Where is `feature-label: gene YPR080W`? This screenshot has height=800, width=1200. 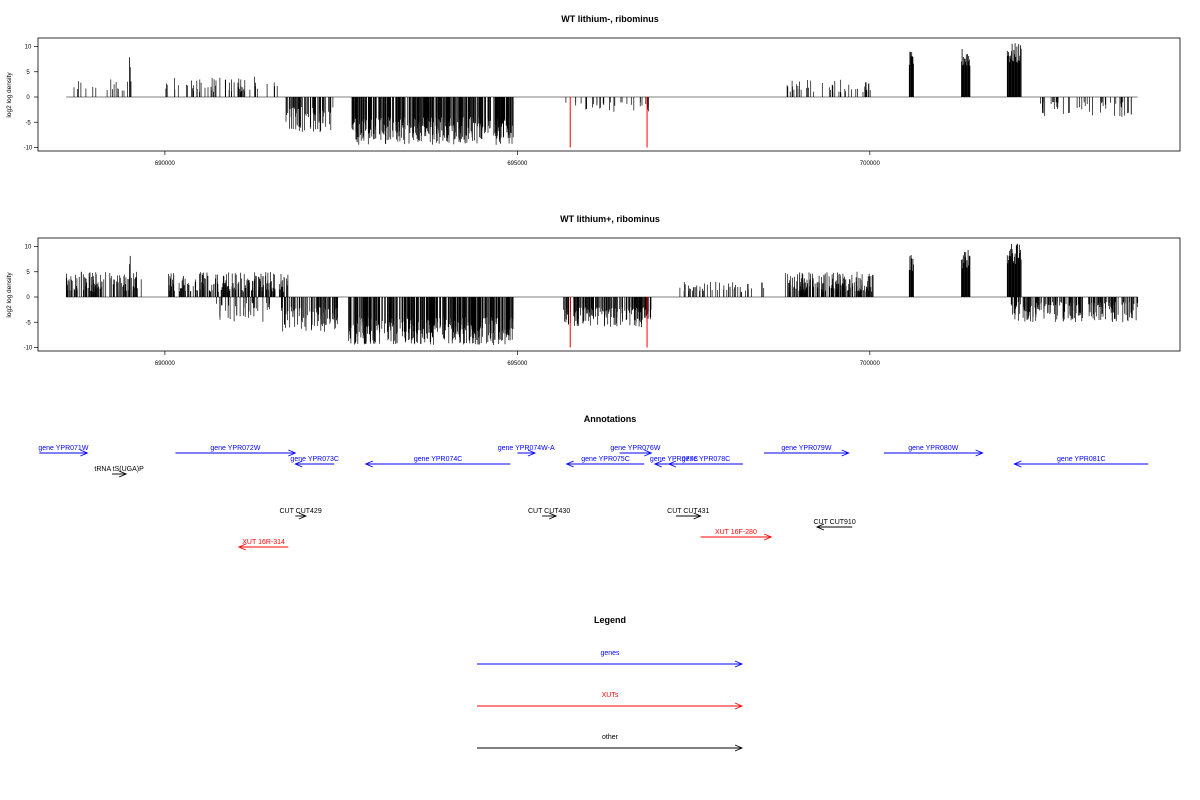 feature-label: gene YPR080W is located at coordinates (933, 448).